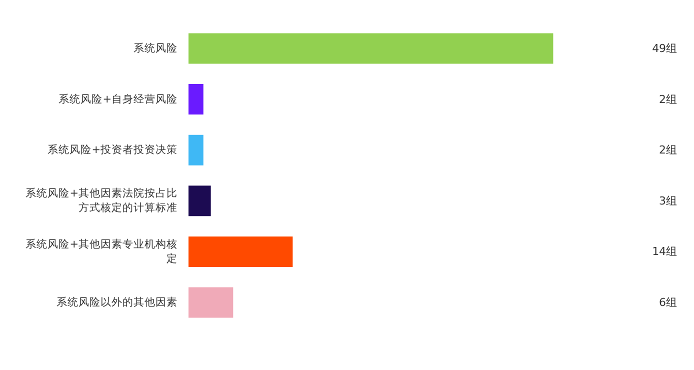  Describe the element at coordinates (117, 302) in the screenshot. I see `y-tick-label: 系统风险以外的其他因素` at that location.